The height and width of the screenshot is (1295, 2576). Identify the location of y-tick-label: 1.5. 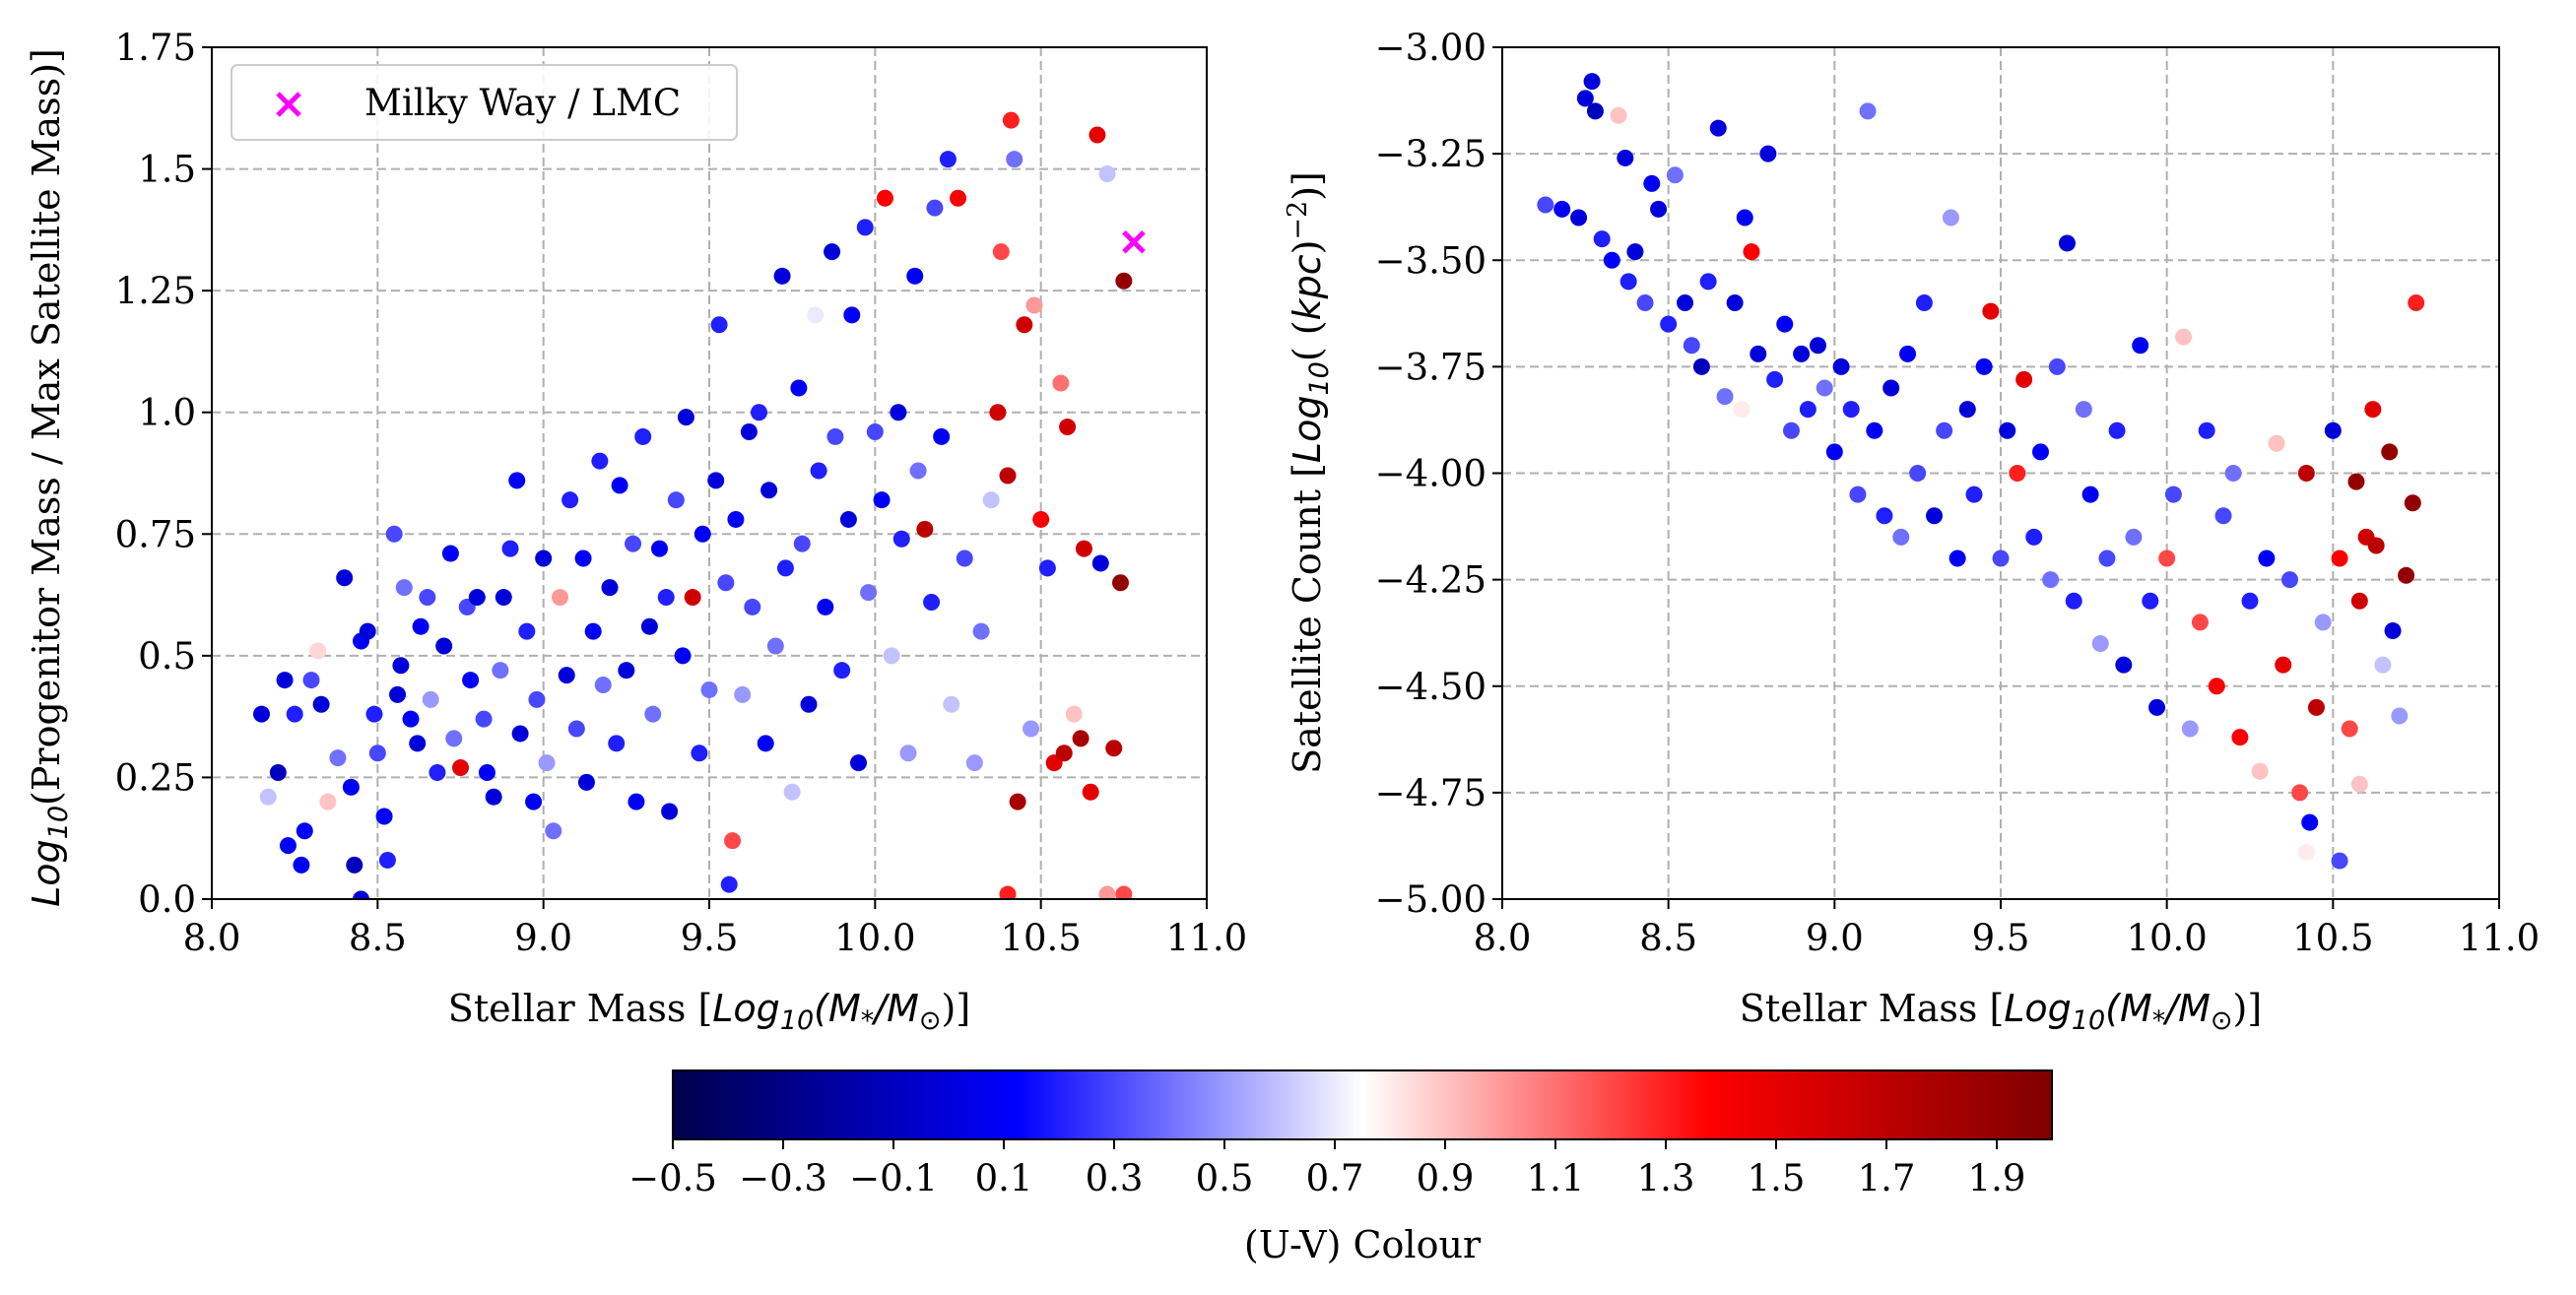
(167, 170).